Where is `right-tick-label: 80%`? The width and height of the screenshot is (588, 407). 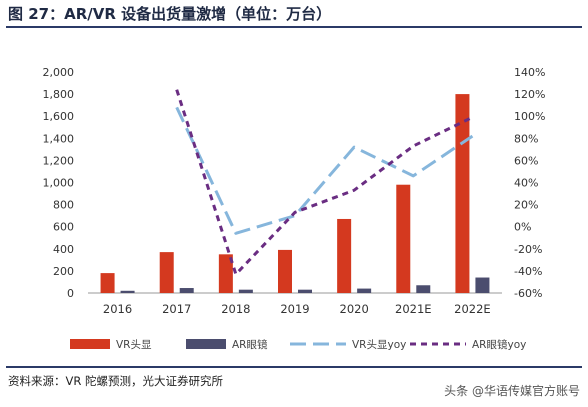 right-tick-label: 80% is located at coordinates (526, 138).